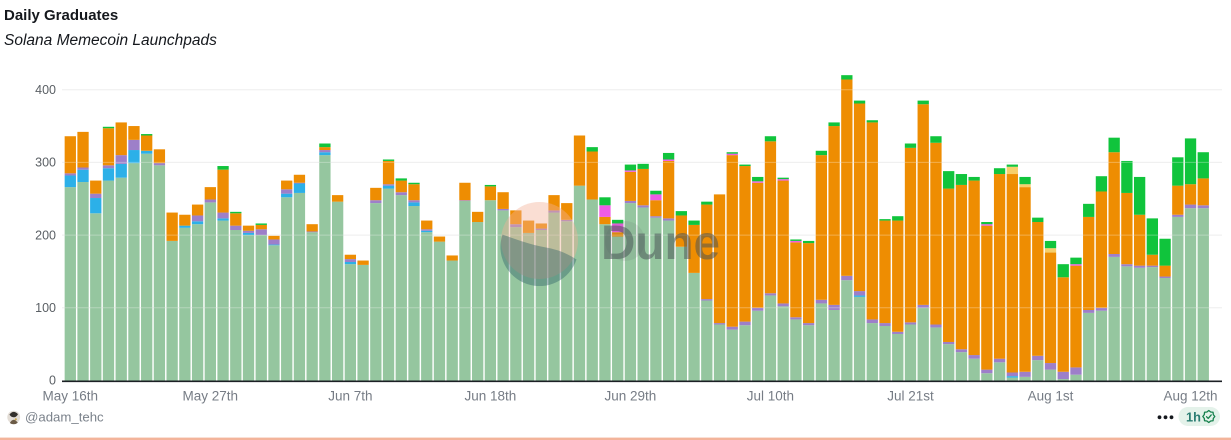  Describe the element at coordinates (660, 243) in the screenshot. I see `svg-text: Dune` at that location.